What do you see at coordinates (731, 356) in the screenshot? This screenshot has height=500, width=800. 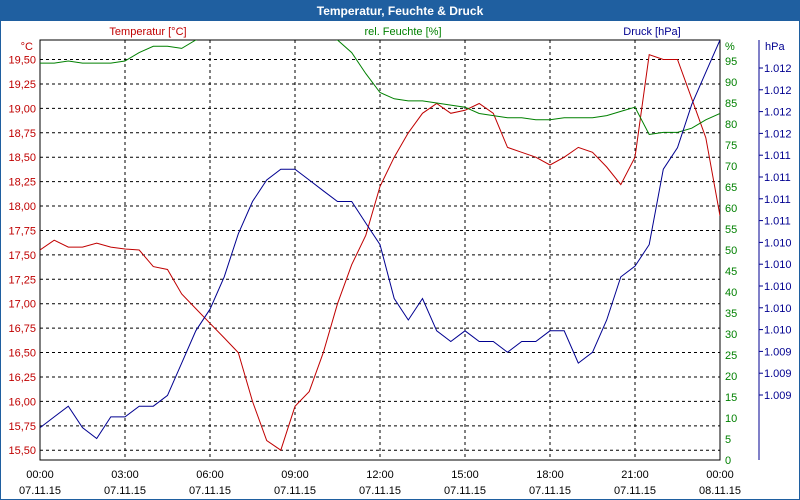 I see `right1-tick-label: 25` at bounding box center [731, 356].